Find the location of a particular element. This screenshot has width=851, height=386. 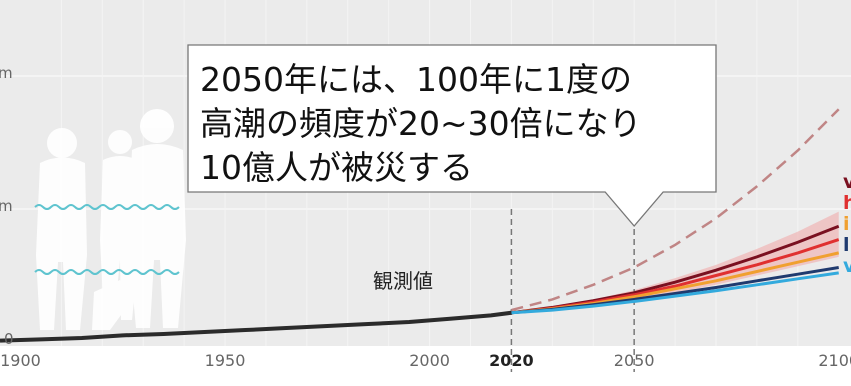

callout-line: 10億人が被災する is located at coordinates (336, 167).